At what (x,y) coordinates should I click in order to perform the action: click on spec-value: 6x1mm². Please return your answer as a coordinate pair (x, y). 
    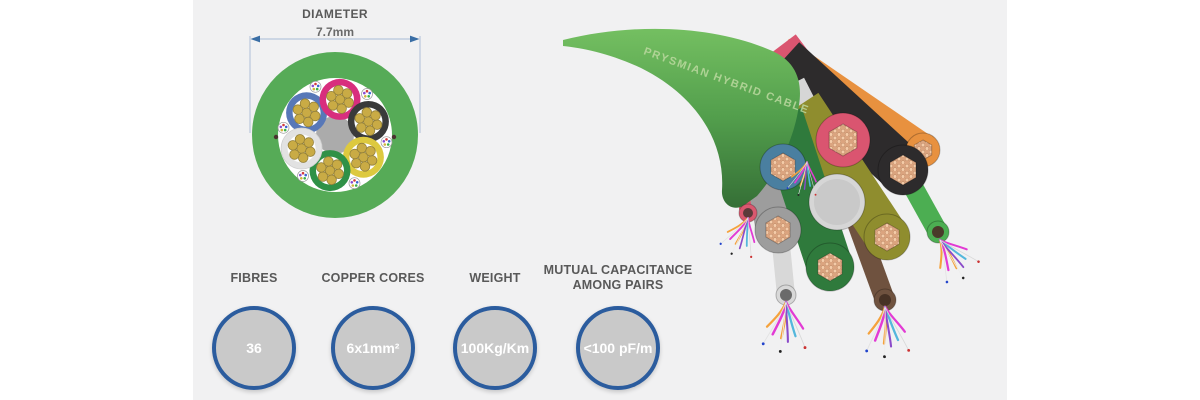
    Looking at the image, I should click on (373, 348).